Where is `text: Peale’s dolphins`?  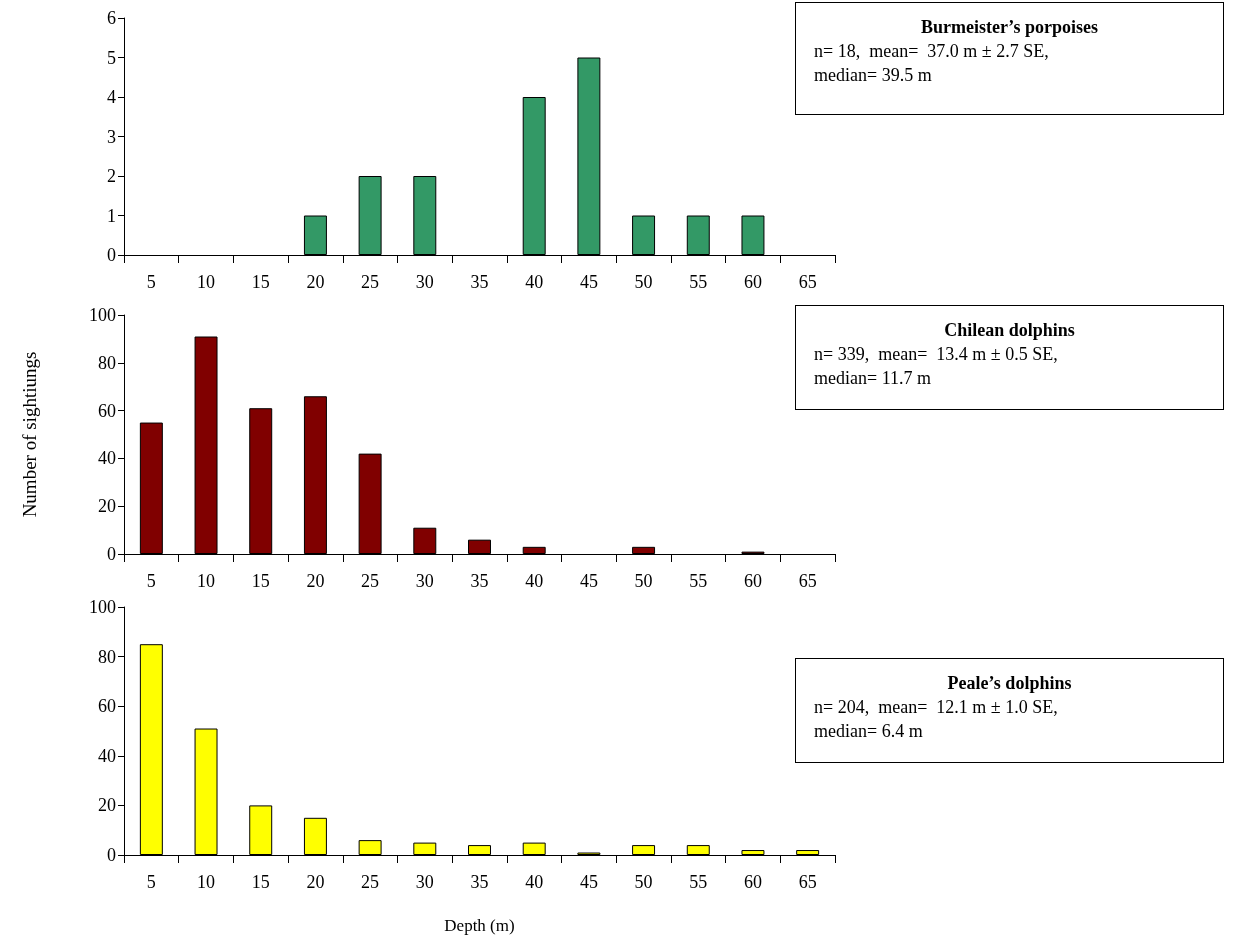
text: Peale’s dolphins is located at coordinates (1009, 683).